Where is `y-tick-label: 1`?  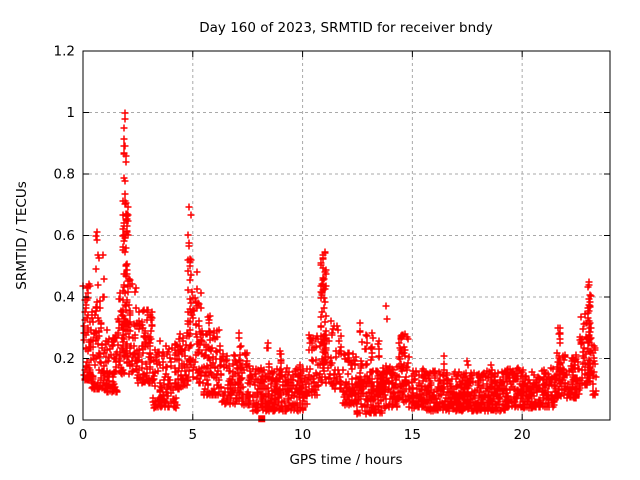 y-tick-label: 1 is located at coordinates (70, 113).